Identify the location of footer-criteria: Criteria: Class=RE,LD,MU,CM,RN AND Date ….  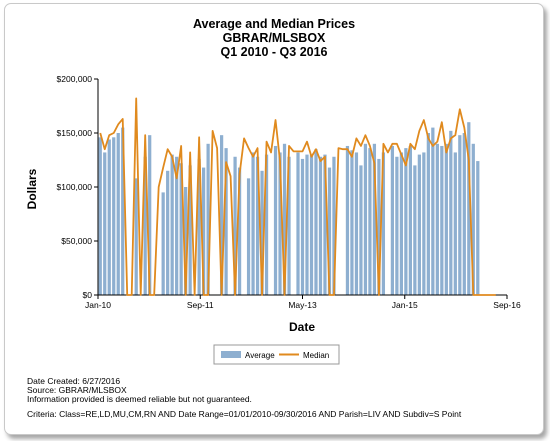
(244, 414).